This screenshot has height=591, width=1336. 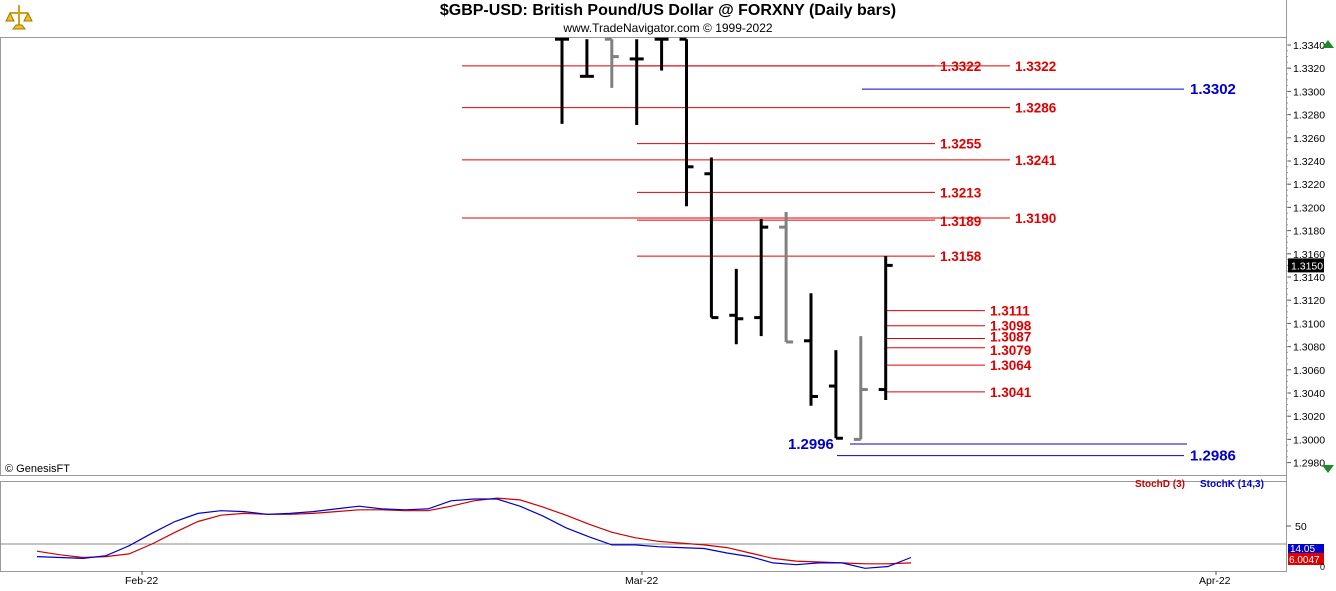 I want to click on y-tick-label: 1.3220, so click(x=1309, y=185).